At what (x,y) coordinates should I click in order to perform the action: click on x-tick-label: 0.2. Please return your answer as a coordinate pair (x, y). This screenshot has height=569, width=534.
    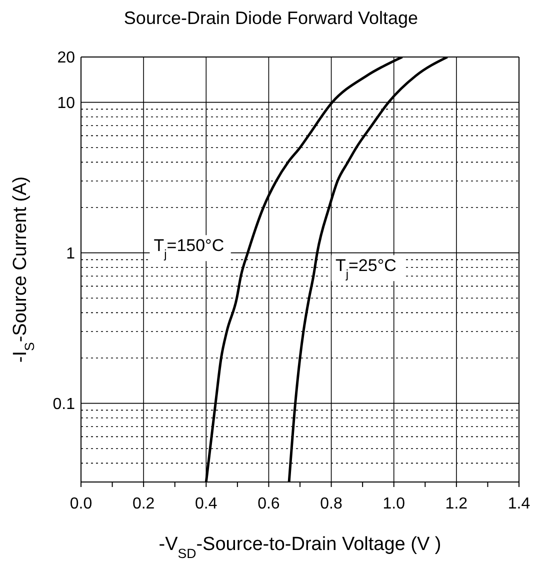
    Looking at the image, I should click on (143, 503).